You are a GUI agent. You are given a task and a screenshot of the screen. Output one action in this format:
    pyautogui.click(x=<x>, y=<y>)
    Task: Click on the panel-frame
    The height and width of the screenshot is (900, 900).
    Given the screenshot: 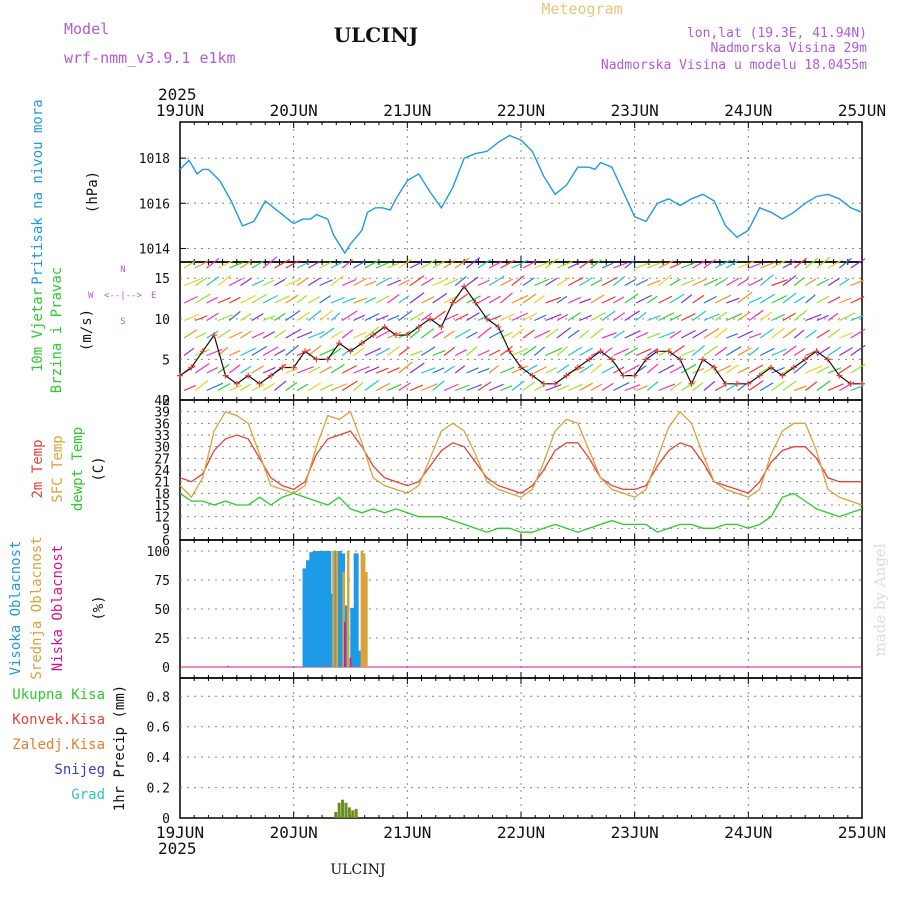 What is the action you would take?
    pyautogui.click(x=521, y=609)
    